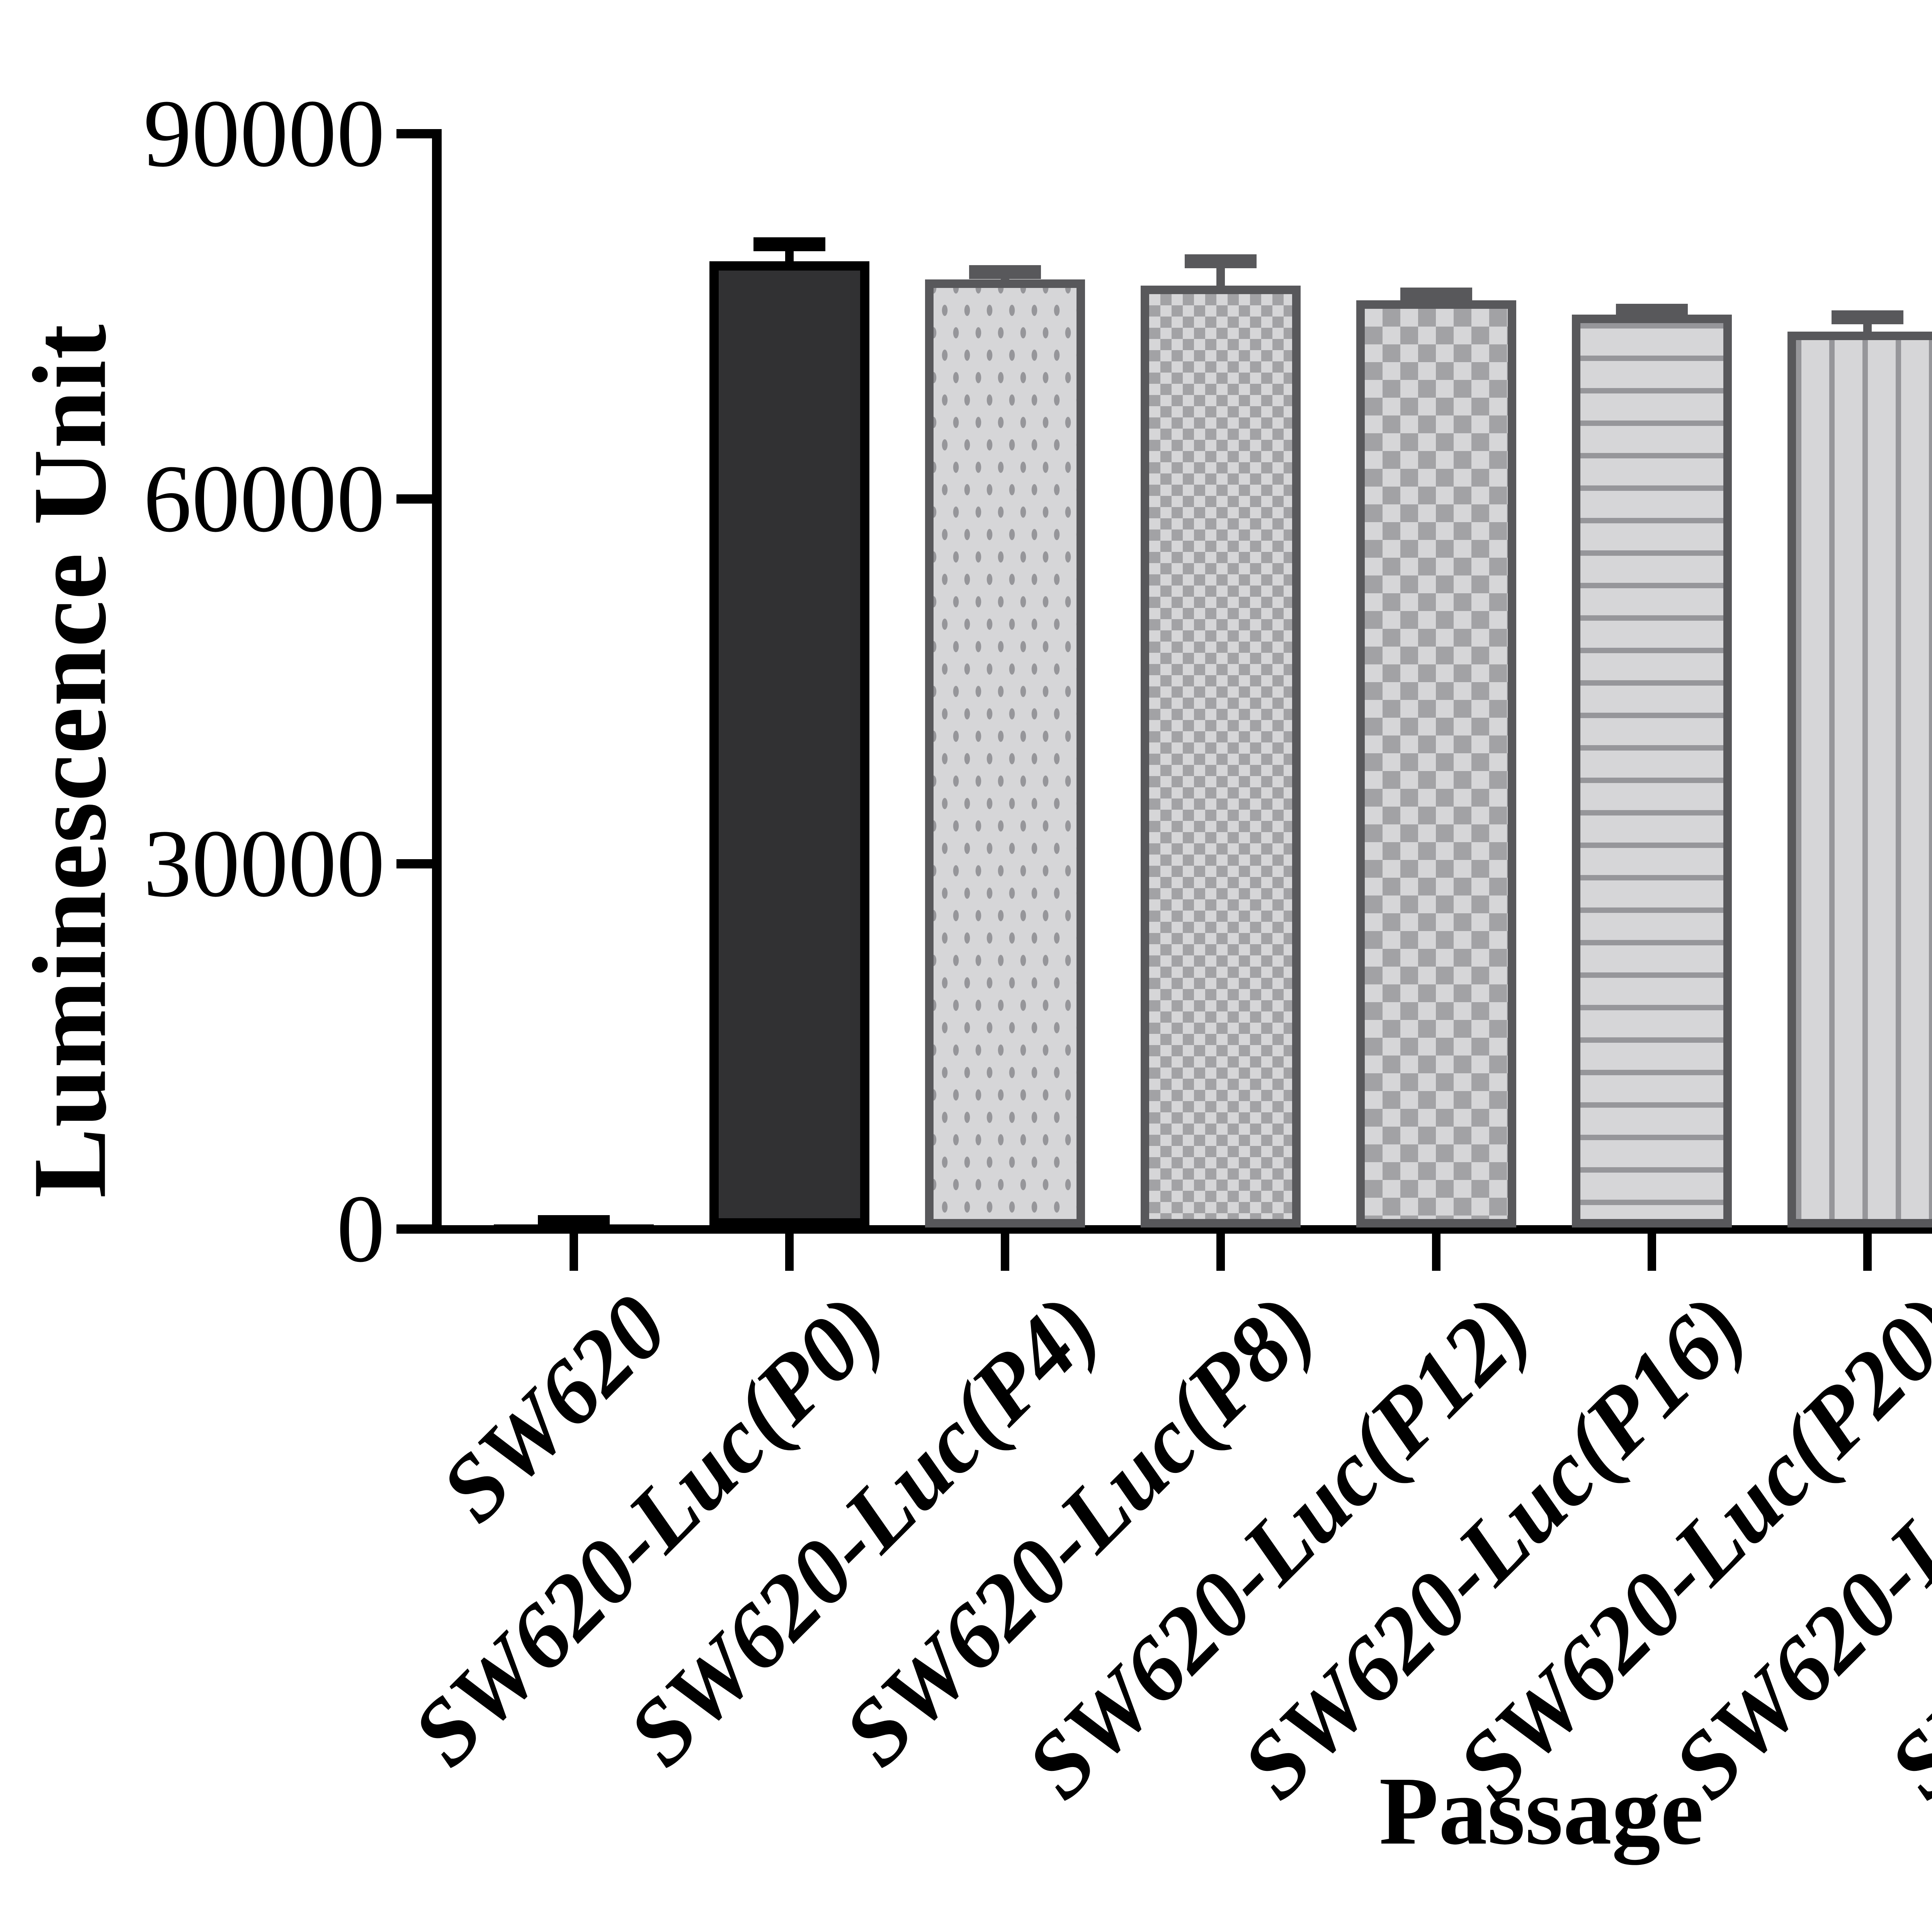  Describe the element at coordinates (264, 864) in the screenshot. I see `y-axis-tick-label: 30000` at that location.